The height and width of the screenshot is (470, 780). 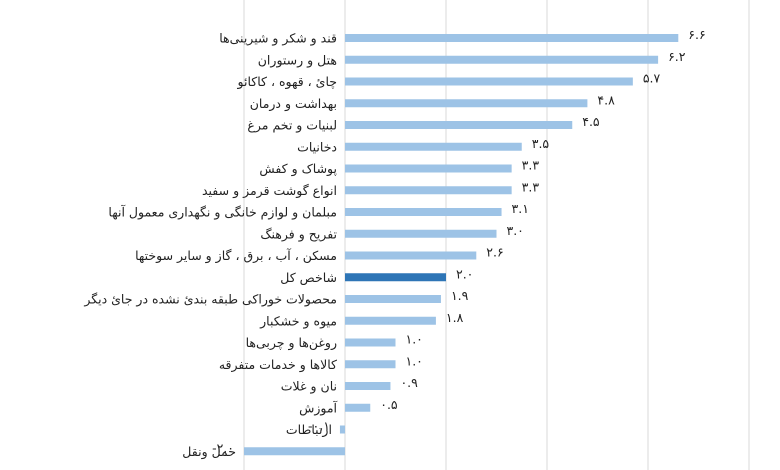 I want to click on category-label: تفریح و فرهنگ, so click(x=298, y=234).